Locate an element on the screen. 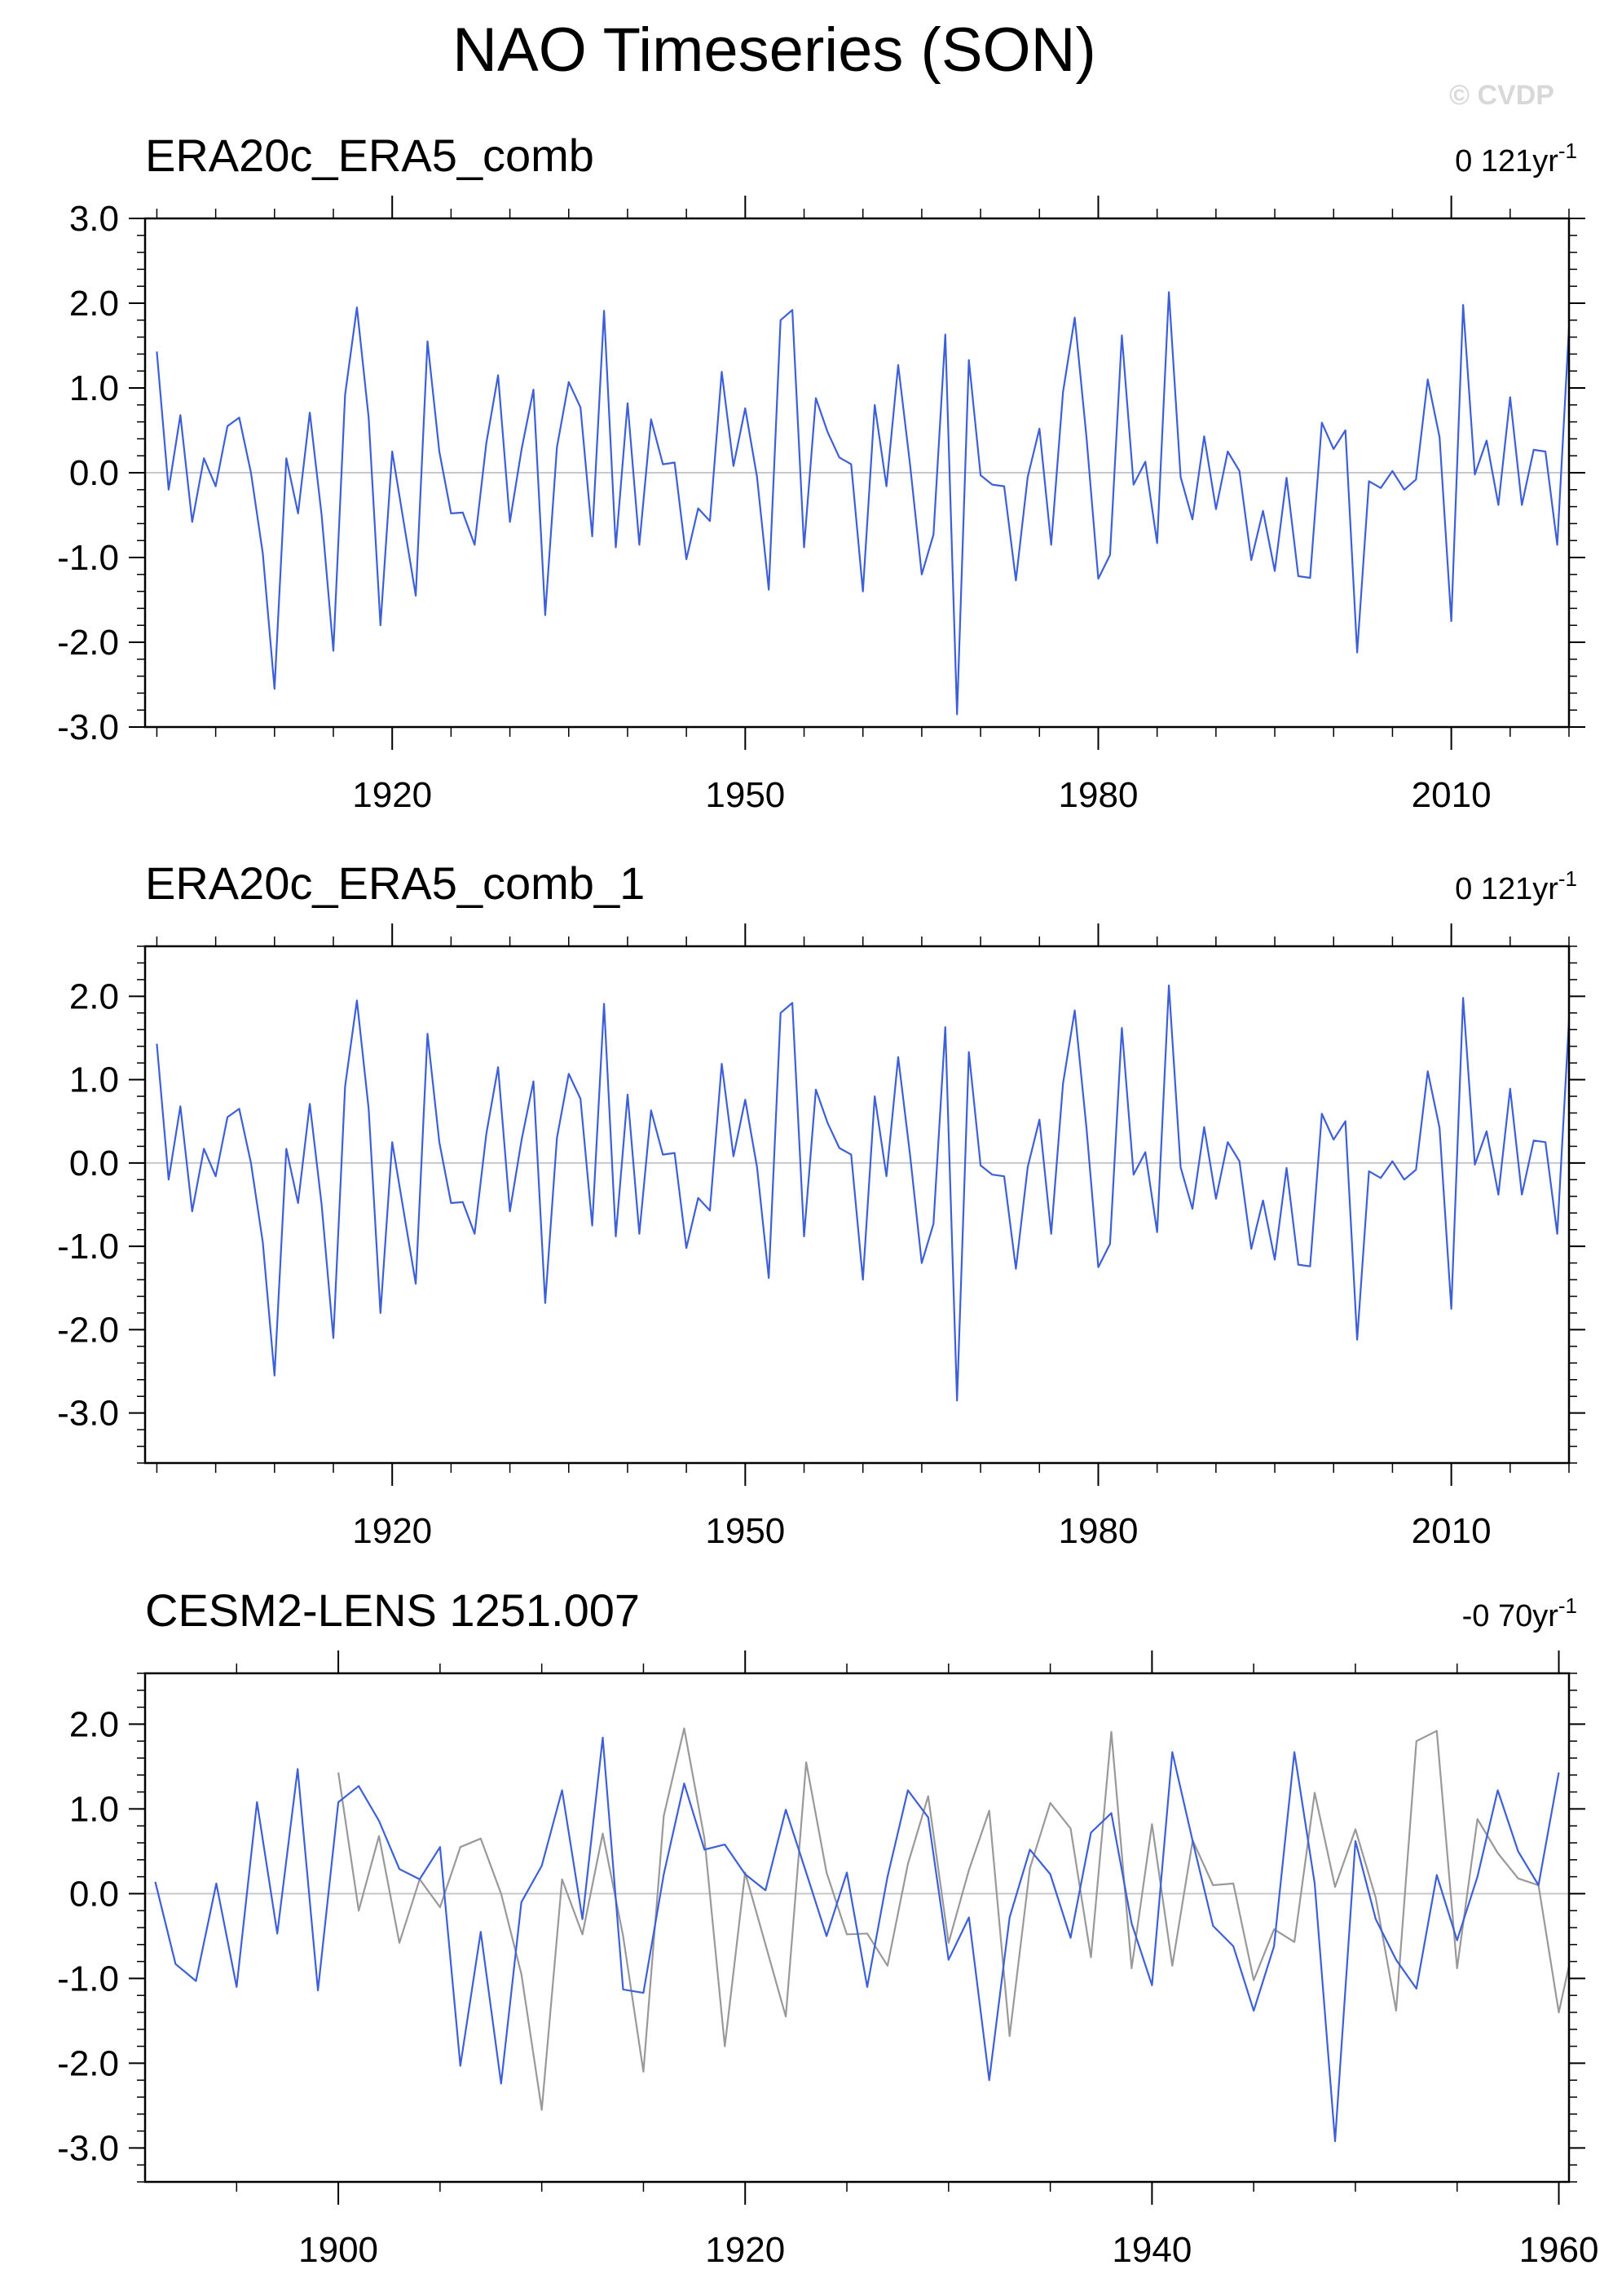  x-tick-label: 1940 is located at coordinates (1152, 2250).